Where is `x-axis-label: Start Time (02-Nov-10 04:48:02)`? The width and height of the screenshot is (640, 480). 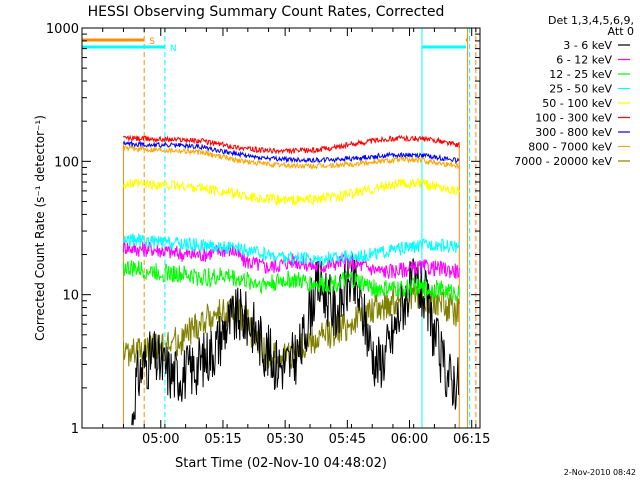
x-axis-label: Start Time (02-Nov-10 04:48:02) is located at coordinates (281, 463).